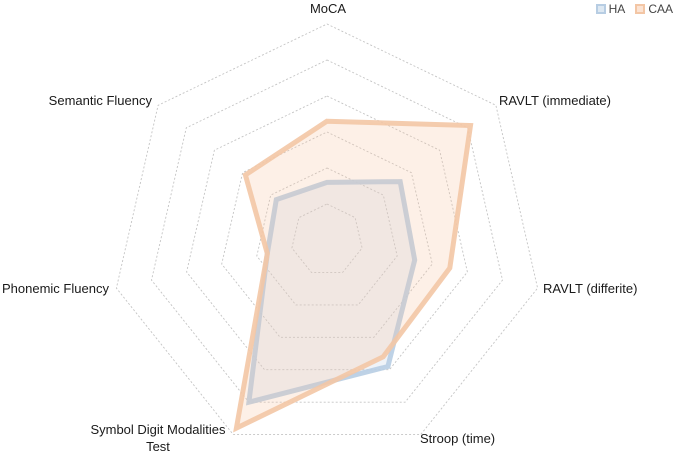 This screenshot has height=454, width=685. What do you see at coordinates (158, 438) in the screenshot?
I see `axis-label-sdmt: Symbol Digit Modalities Test` at bounding box center [158, 438].